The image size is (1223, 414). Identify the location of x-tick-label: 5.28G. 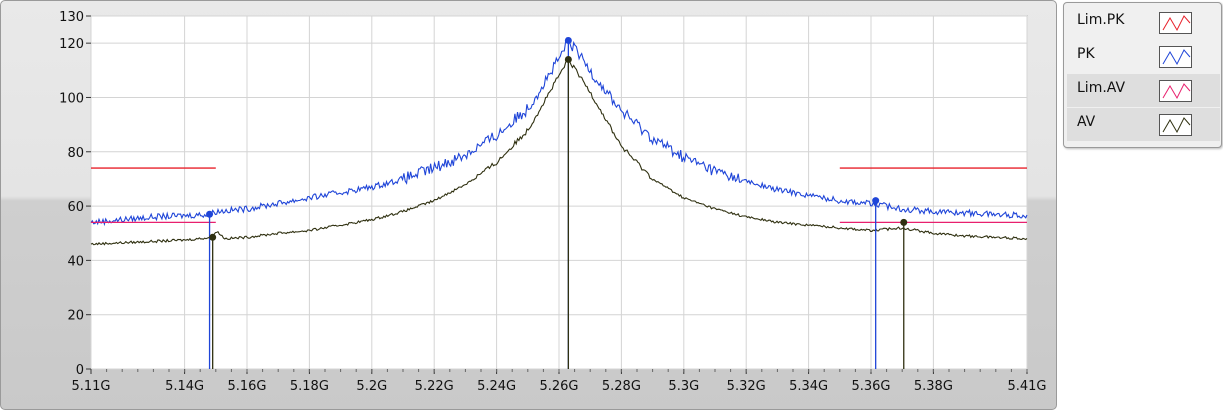
(621, 386).